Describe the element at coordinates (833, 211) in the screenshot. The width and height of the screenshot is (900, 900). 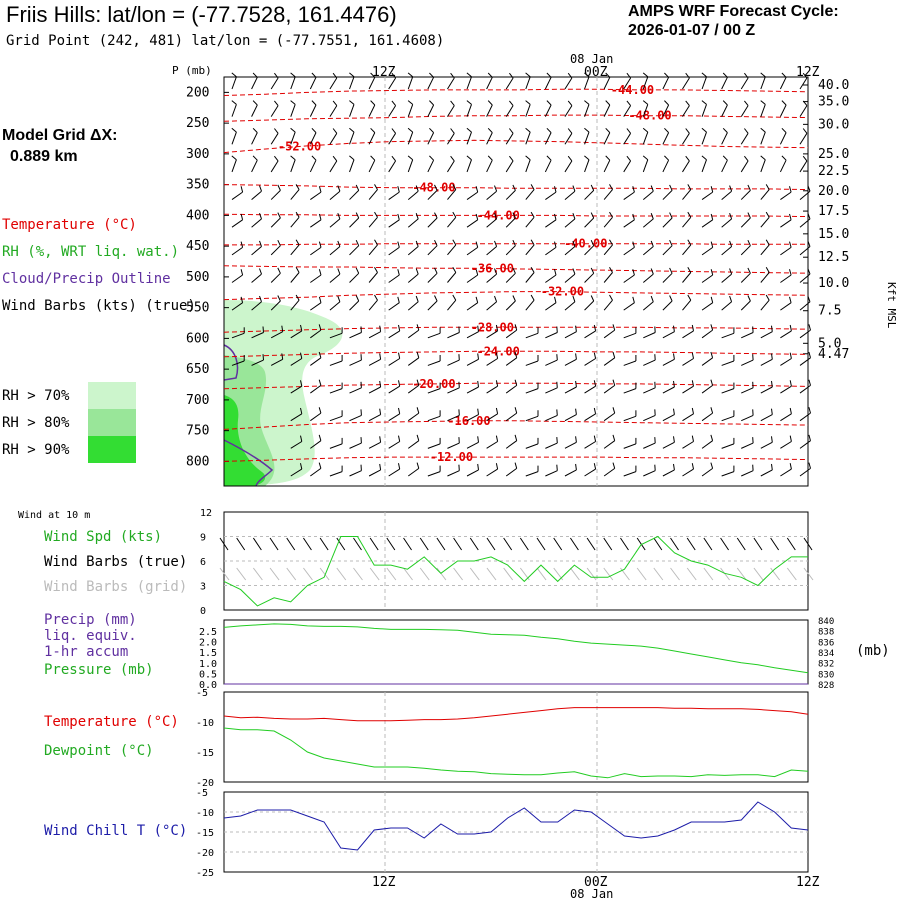
I see `height-tick-label: 17.5` at that location.